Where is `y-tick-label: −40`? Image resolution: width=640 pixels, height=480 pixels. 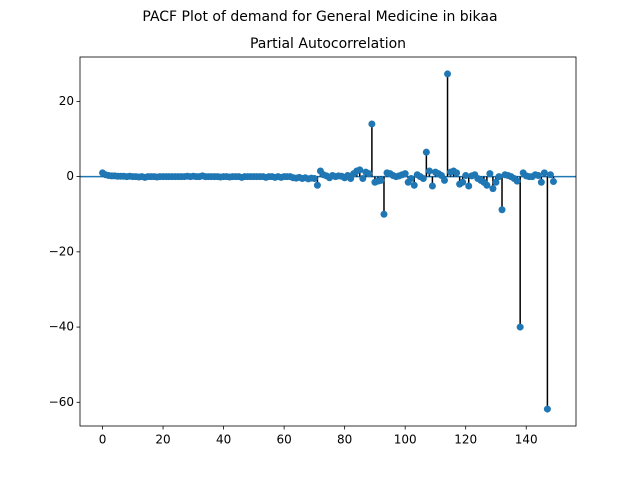
y-tick-label: −40 is located at coordinates (61, 327).